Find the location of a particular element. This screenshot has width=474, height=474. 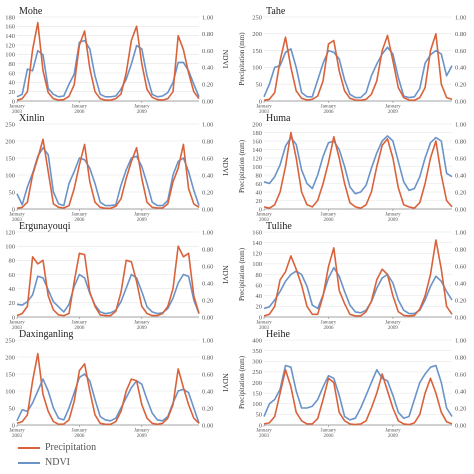

y-tick-label: 140 is located at coordinates (10, 36).